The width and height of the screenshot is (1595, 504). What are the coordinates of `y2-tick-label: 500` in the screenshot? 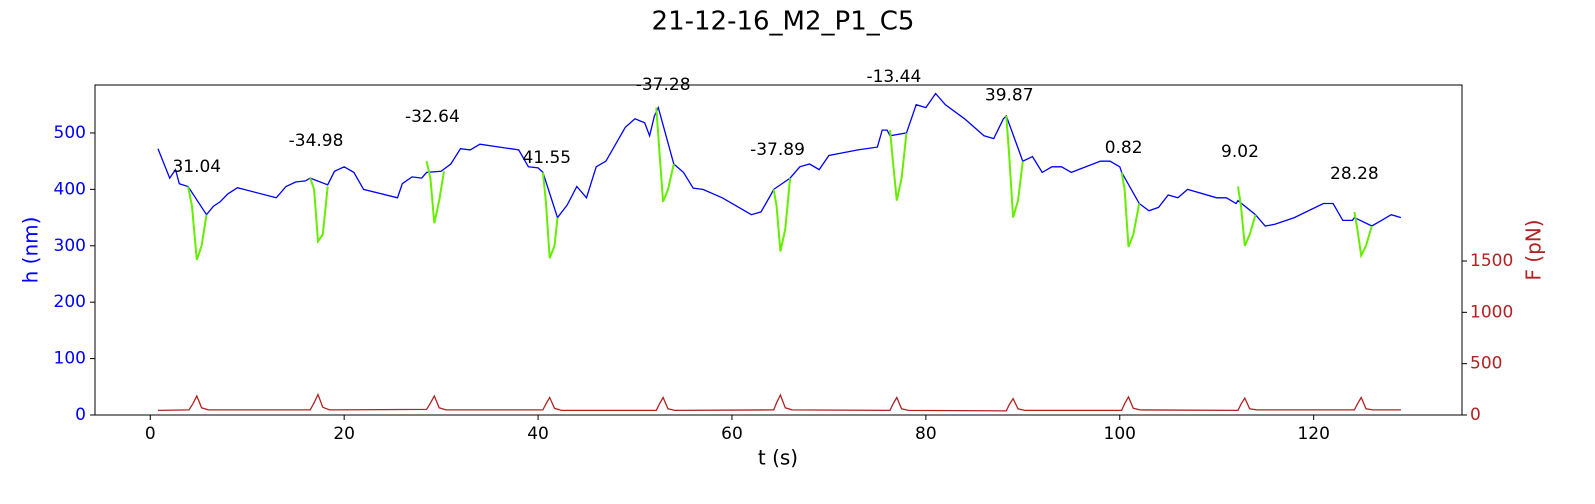 It's located at (1486, 364).